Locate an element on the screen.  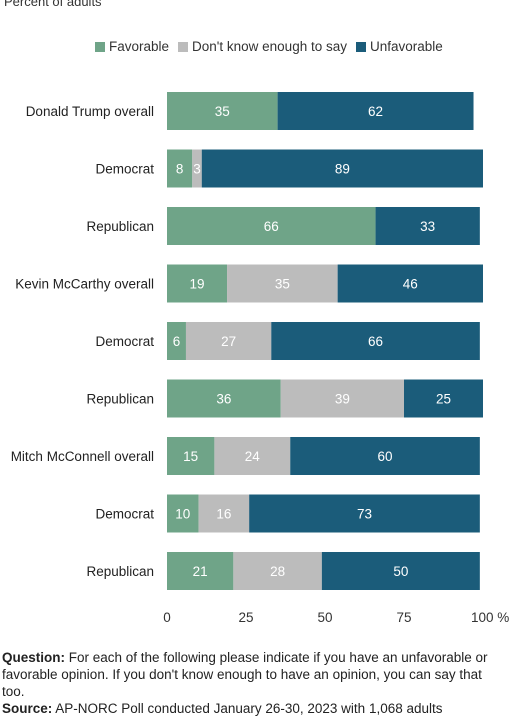
data-label: 89 is located at coordinates (342, 169).